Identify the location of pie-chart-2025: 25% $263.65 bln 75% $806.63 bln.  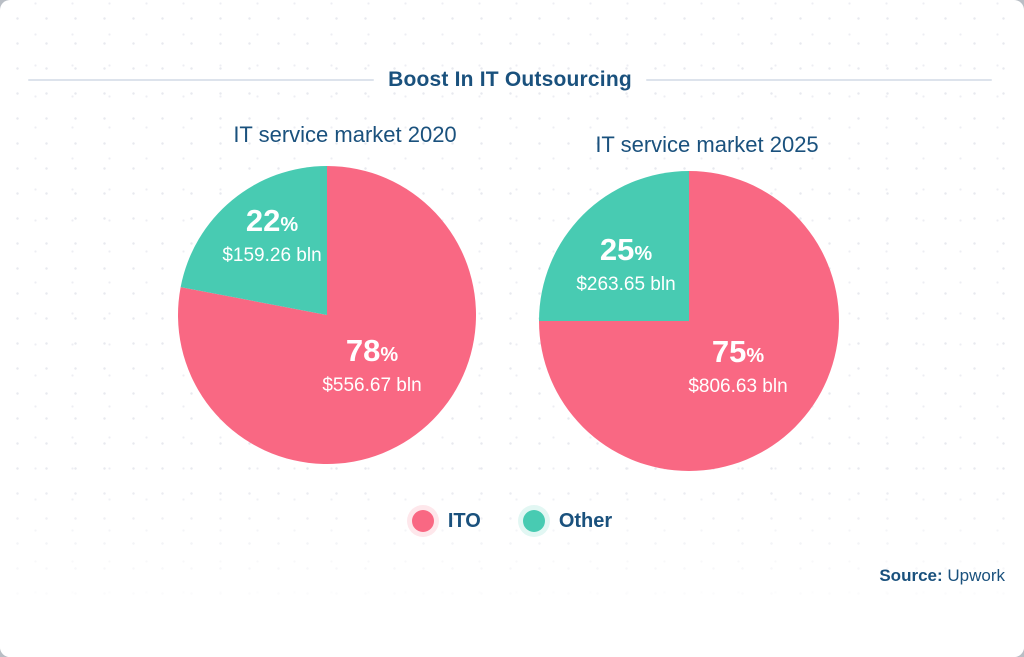
(689, 321).